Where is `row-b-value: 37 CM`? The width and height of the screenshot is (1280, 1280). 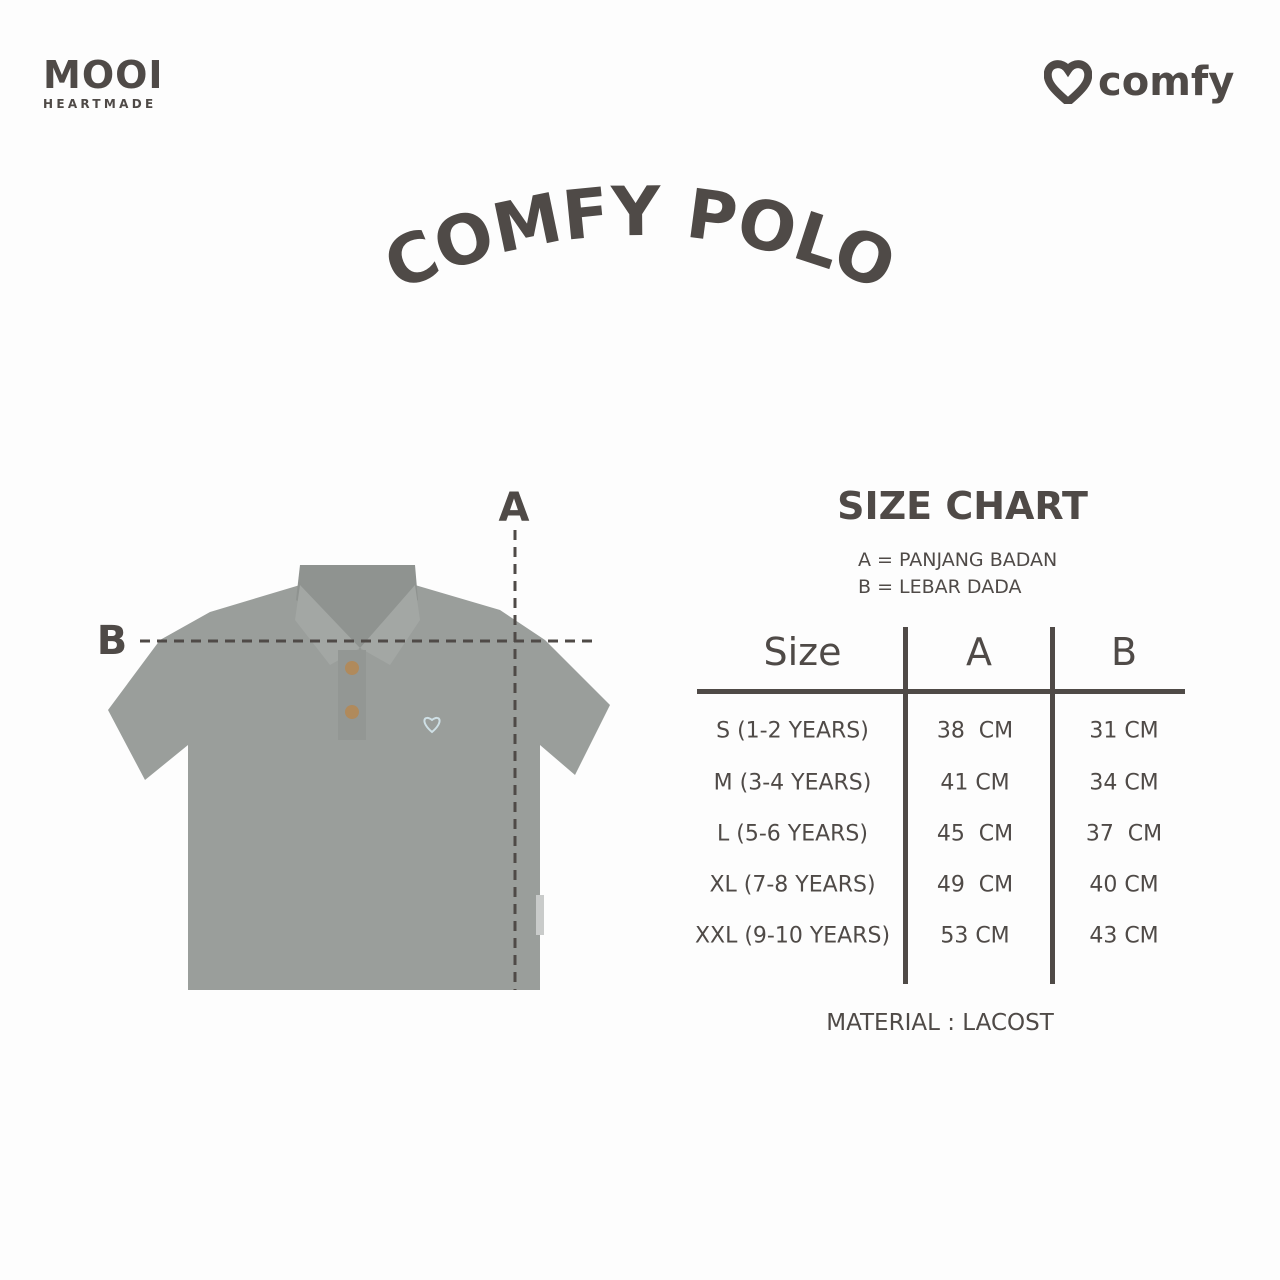
row-b-value: 37 CM is located at coordinates (1124, 834).